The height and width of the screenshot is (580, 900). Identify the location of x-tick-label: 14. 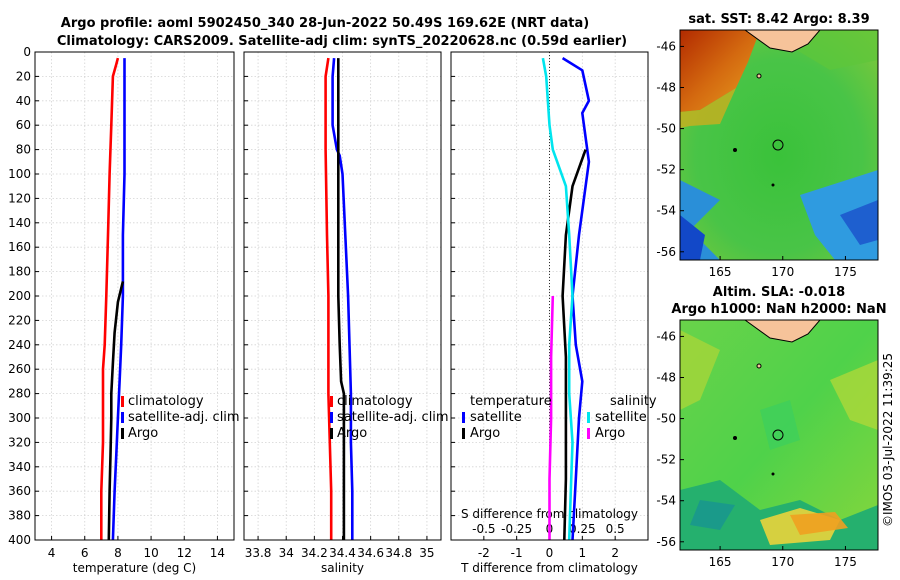
(217, 553).